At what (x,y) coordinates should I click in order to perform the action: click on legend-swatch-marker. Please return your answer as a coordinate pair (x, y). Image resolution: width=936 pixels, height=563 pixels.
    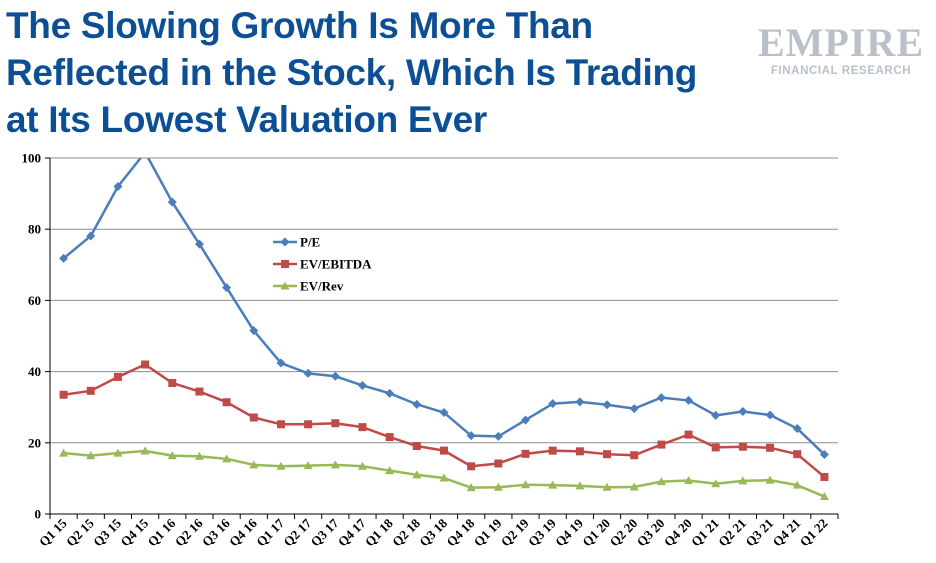
    Looking at the image, I should click on (285, 264).